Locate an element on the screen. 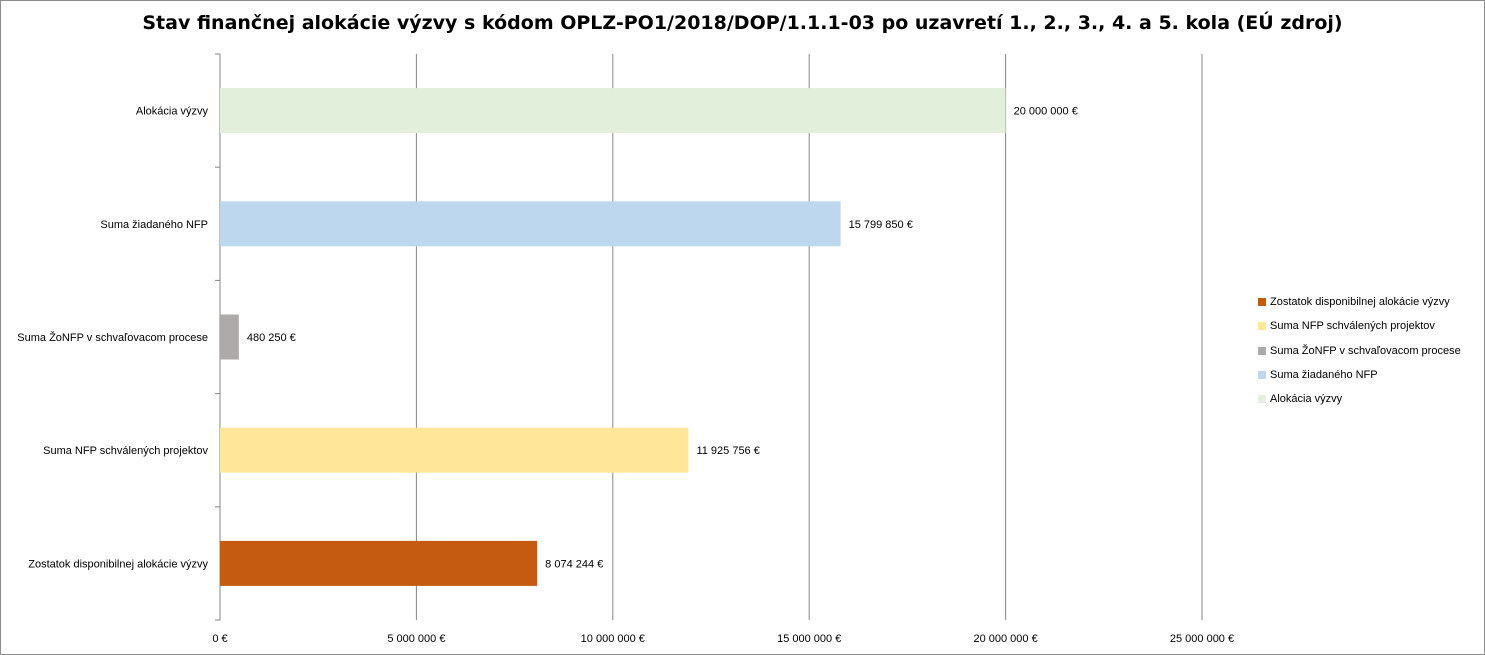  legend-item: Suma ŽoNFP v schvaľovacom procese is located at coordinates (1359, 351).